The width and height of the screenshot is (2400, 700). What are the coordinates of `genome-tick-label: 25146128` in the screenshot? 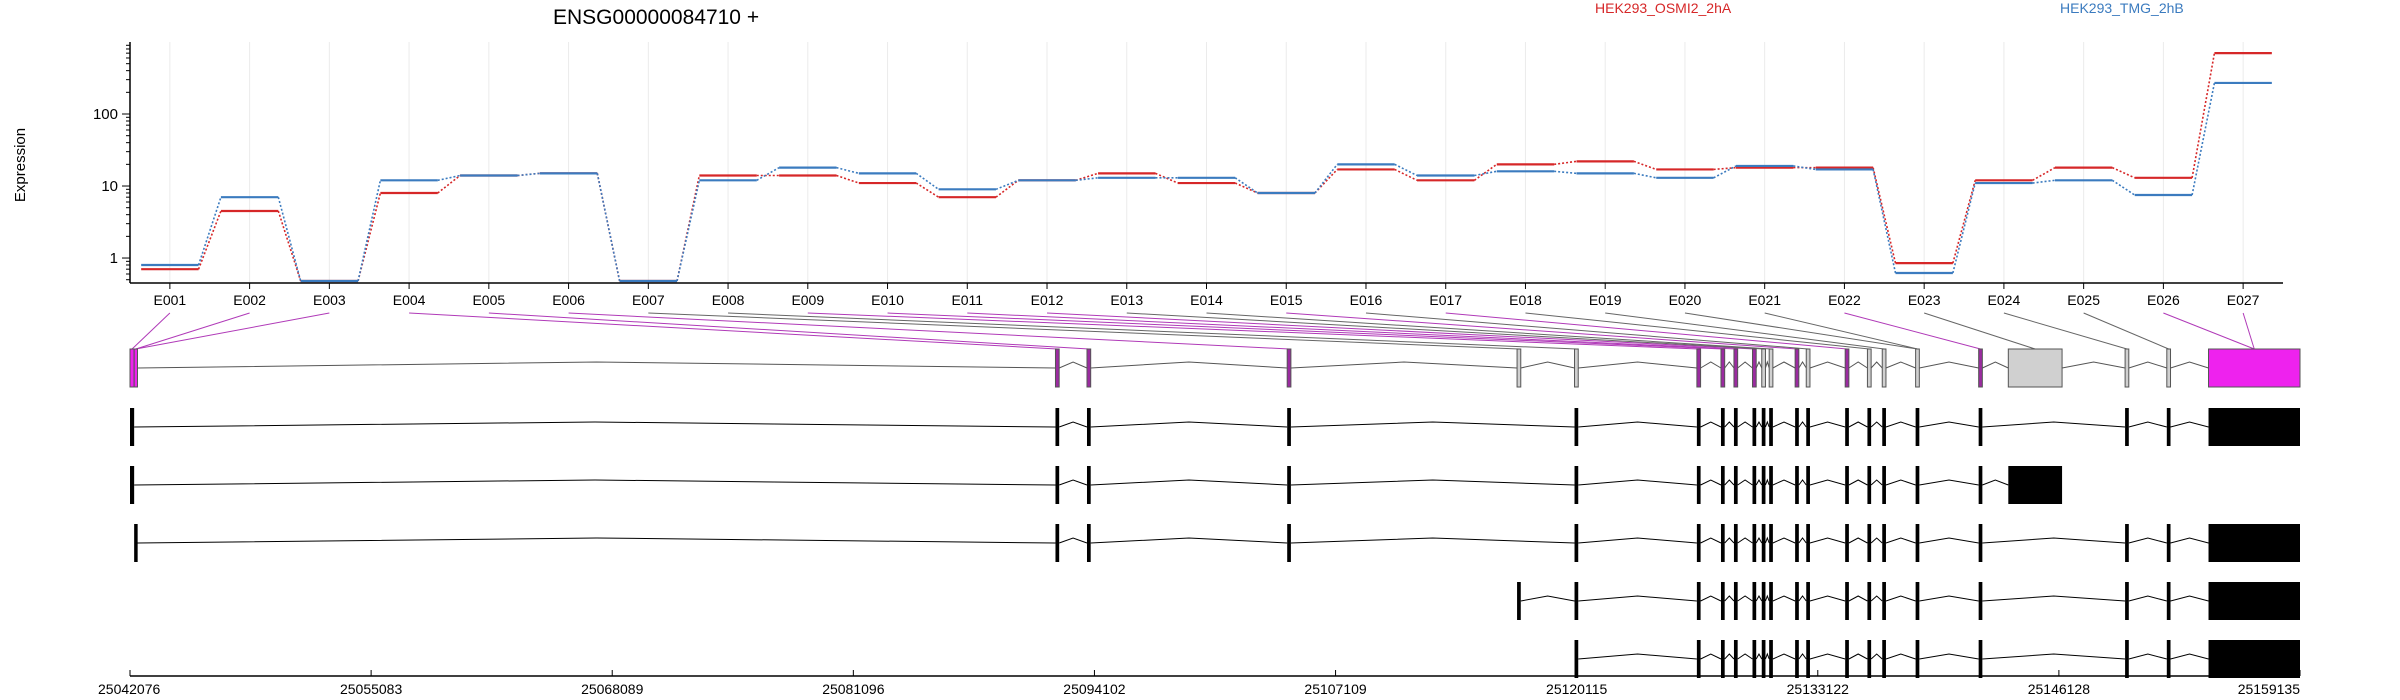 It's located at (2059, 689).